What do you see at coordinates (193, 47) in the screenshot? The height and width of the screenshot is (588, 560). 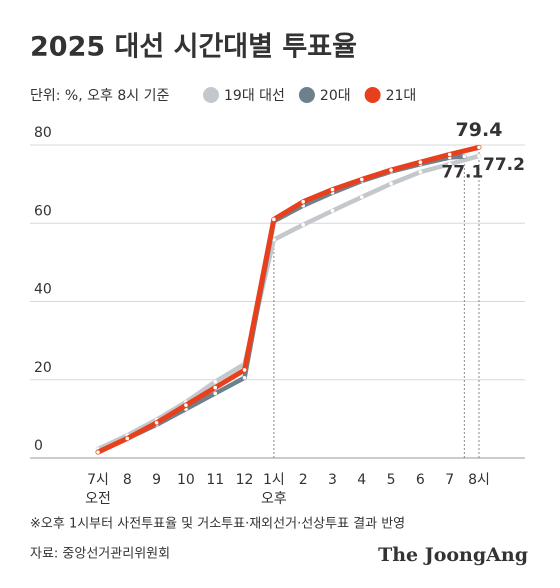 I see `chart-title: 2025 대선 시간대별 투표율` at bounding box center [193, 47].